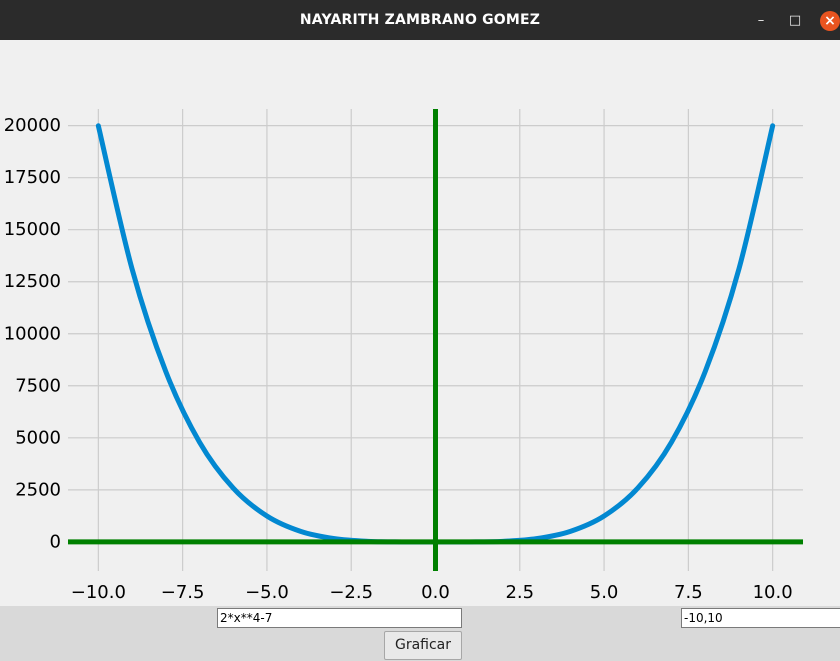  What do you see at coordinates (760, 618) in the screenshot?
I see `range-input` at bounding box center [760, 618].